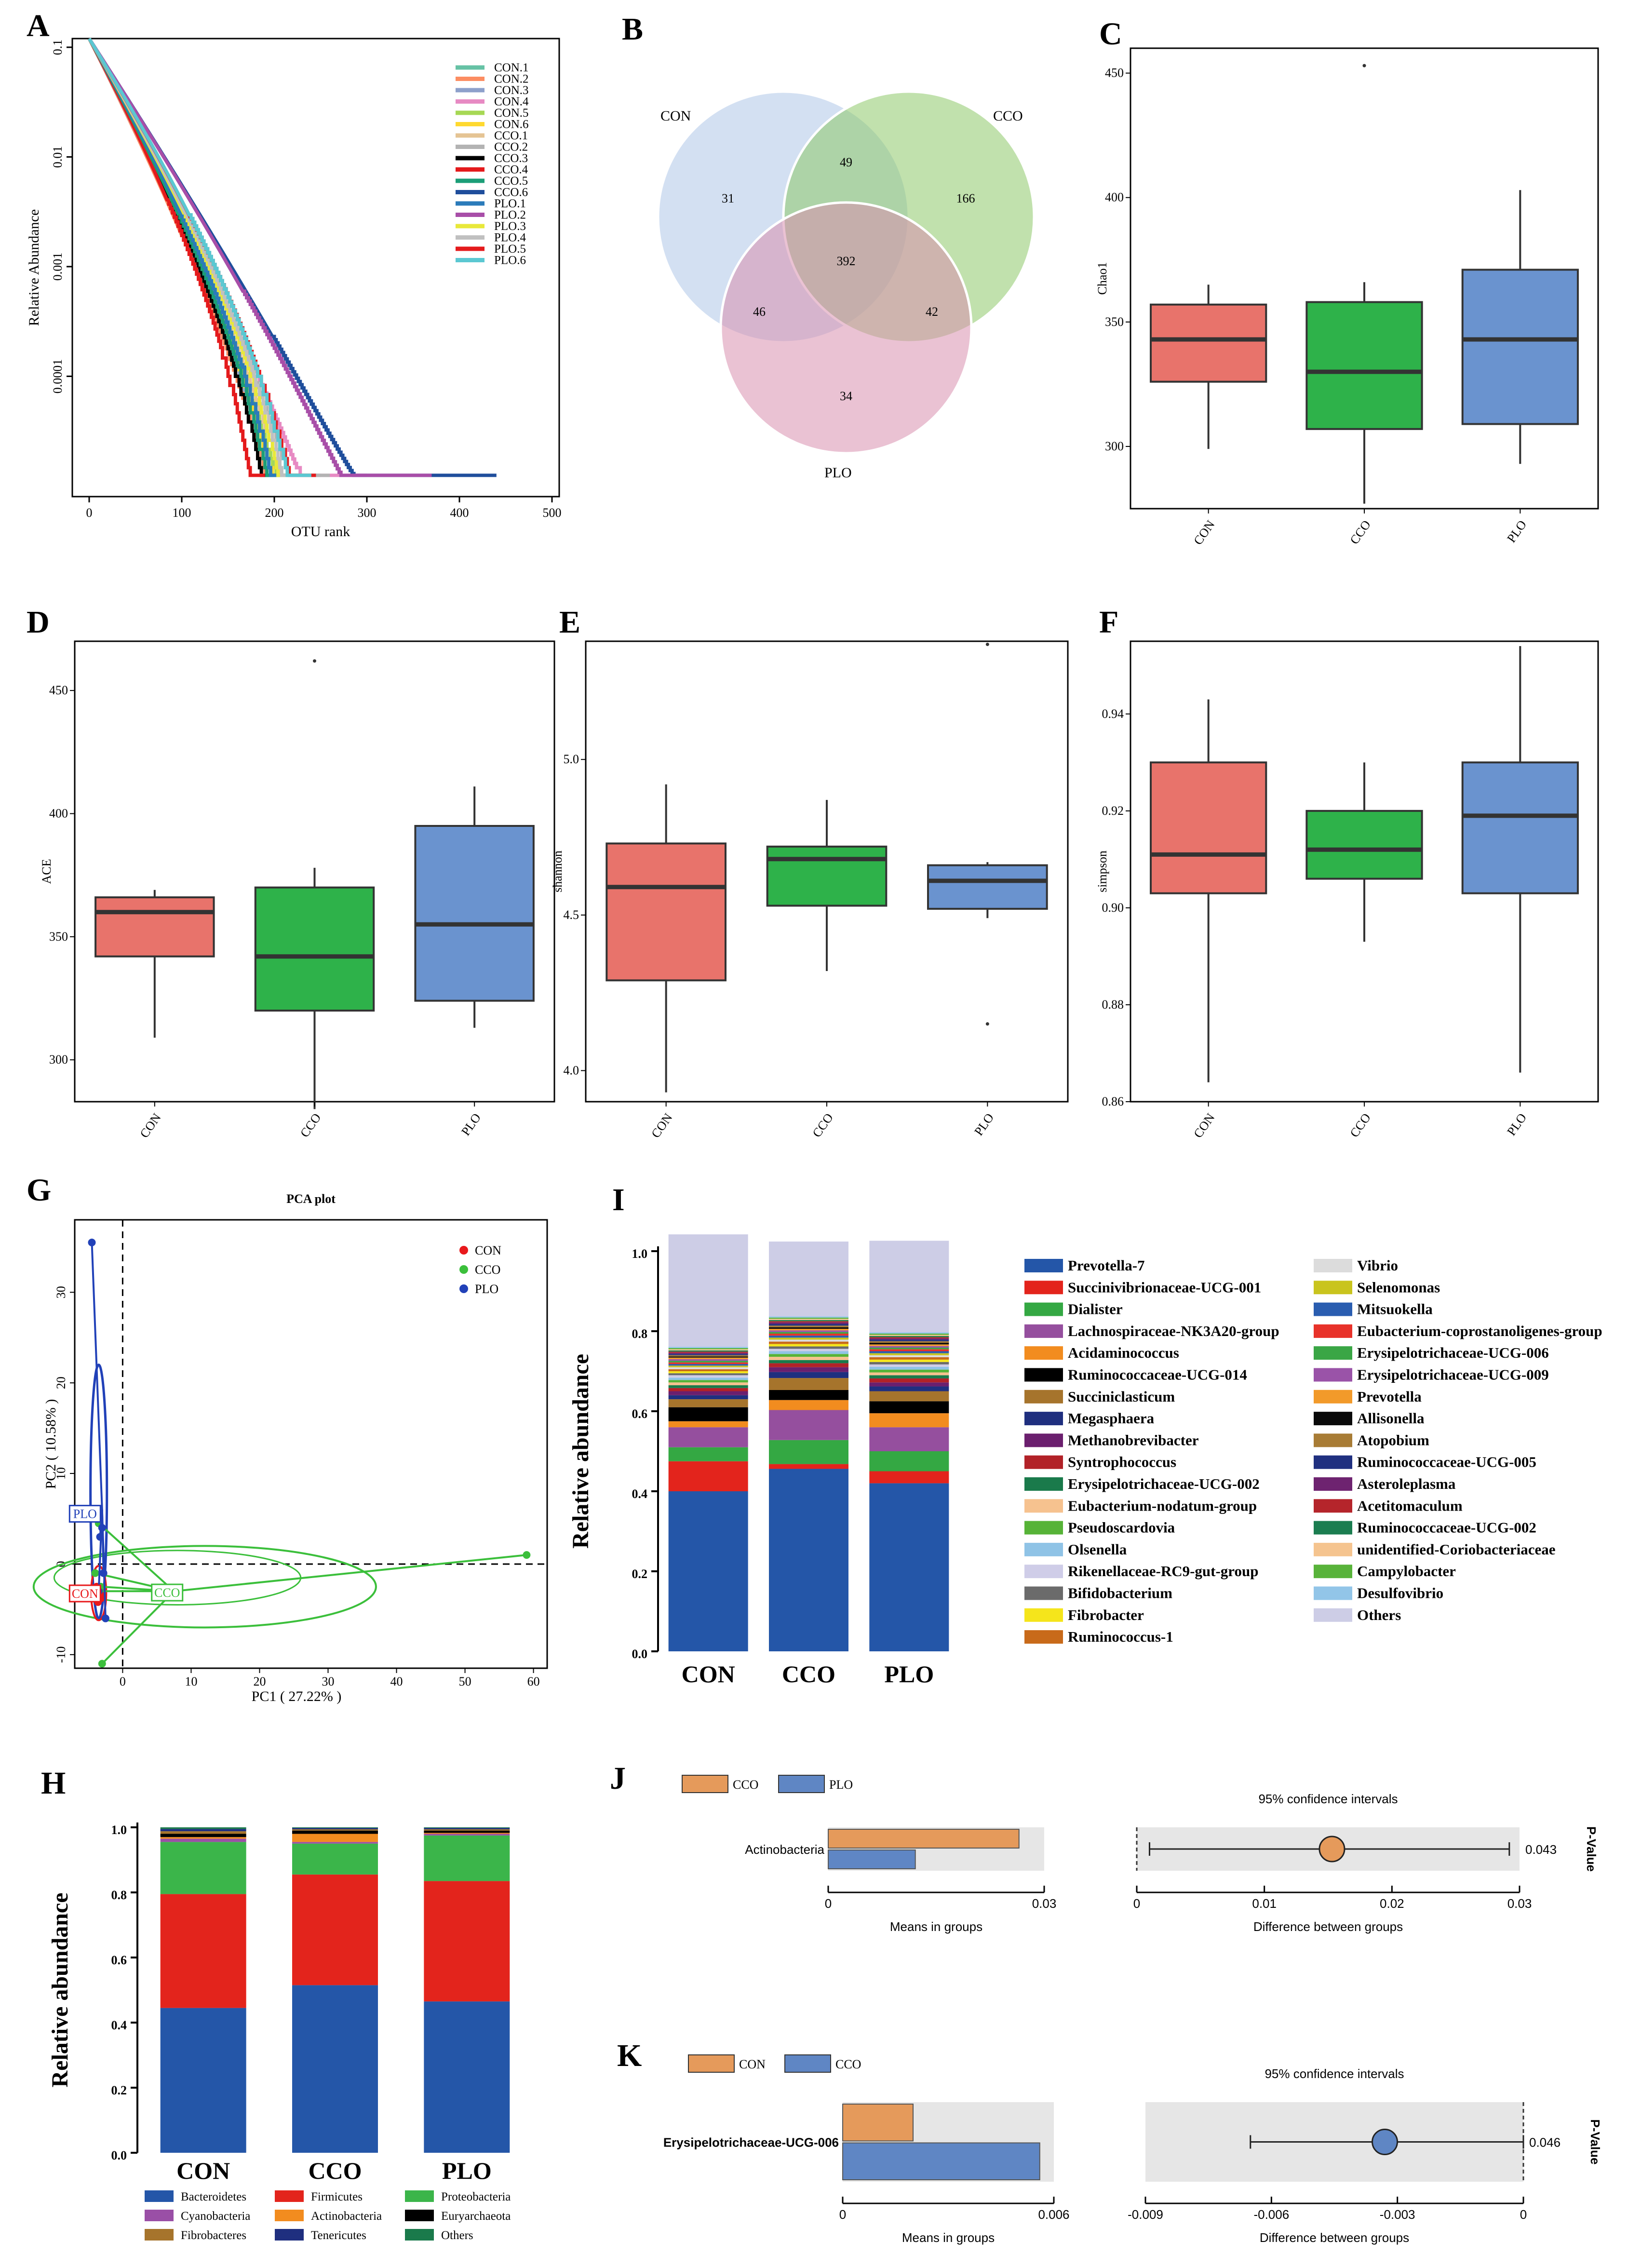  I want to click on panel-d-ace: 300 350 400 450 ACE CON CCO PLO, so click(297, 890).